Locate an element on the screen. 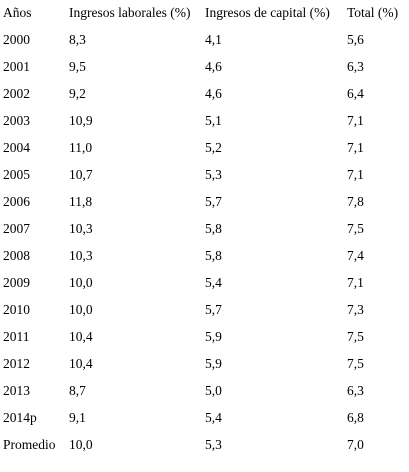 The width and height of the screenshot is (409, 472). cell-year: 2000 is located at coordinates (16, 39).